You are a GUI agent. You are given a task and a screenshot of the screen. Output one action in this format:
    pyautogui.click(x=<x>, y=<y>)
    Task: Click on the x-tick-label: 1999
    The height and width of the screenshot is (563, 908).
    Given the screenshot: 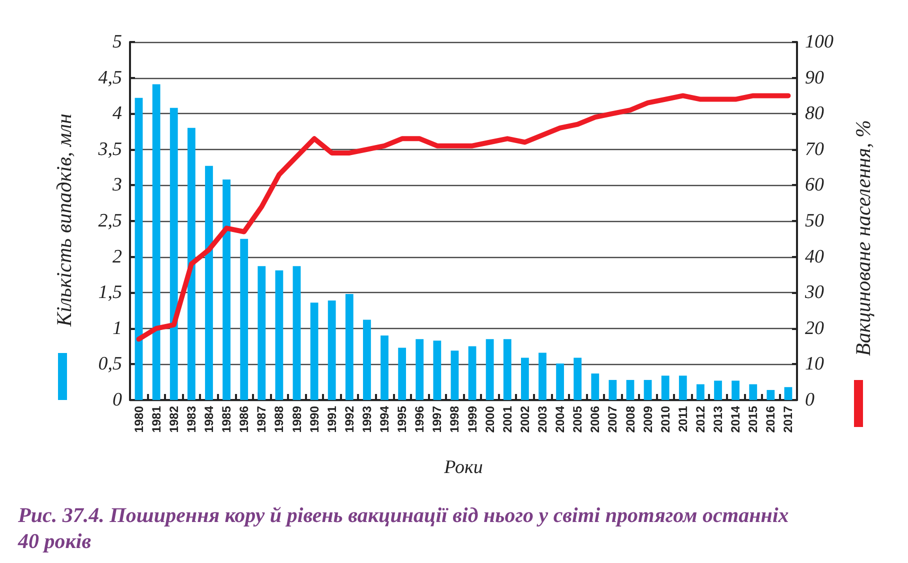 What is the action you would take?
    pyautogui.click(x=472, y=419)
    